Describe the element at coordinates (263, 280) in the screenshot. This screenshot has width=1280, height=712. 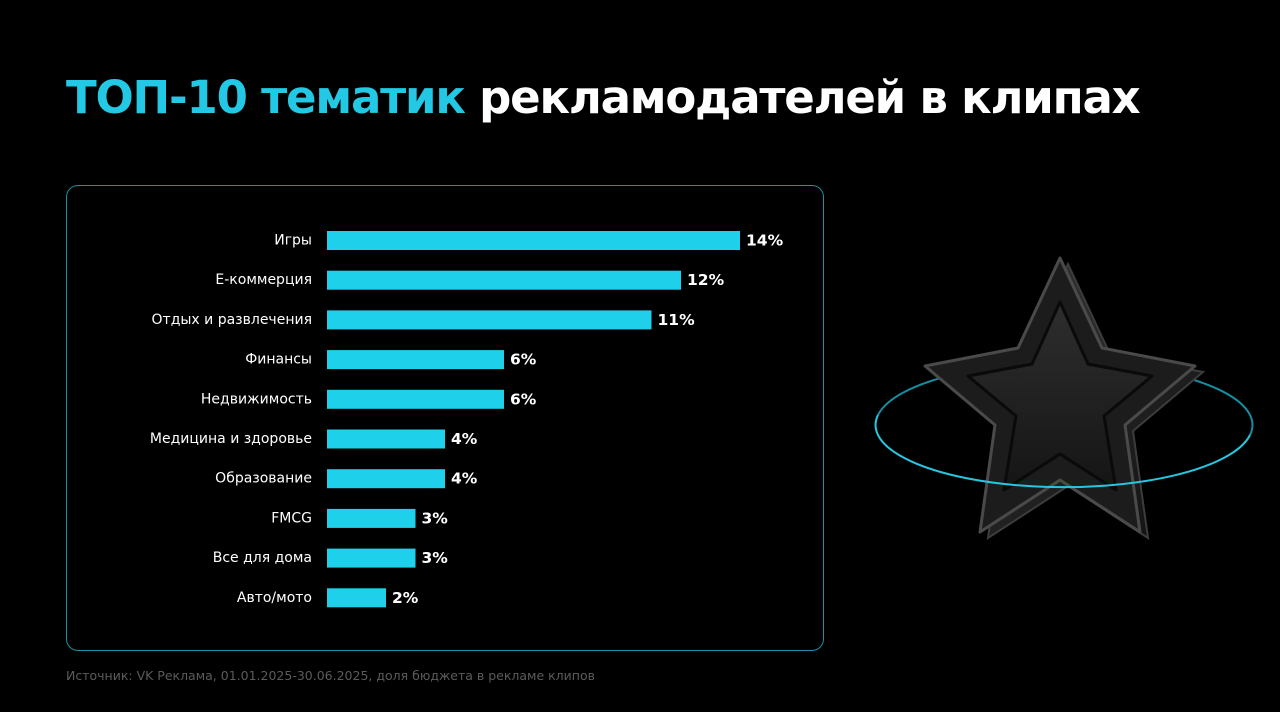
I see `category-label: E-коммерция` at that location.